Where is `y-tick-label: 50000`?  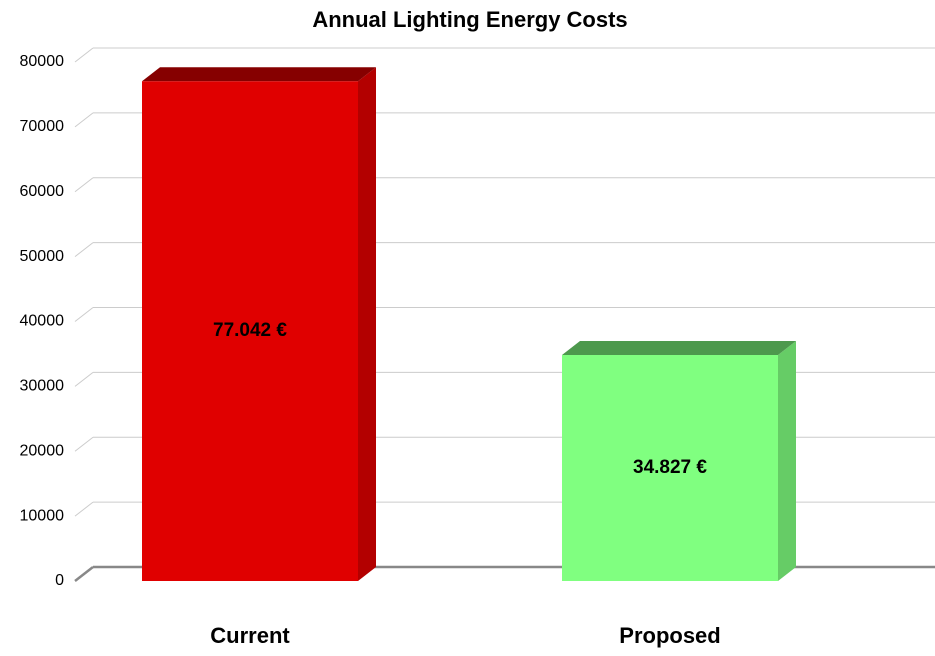
y-tick-label: 50000 is located at coordinates (42, 256).